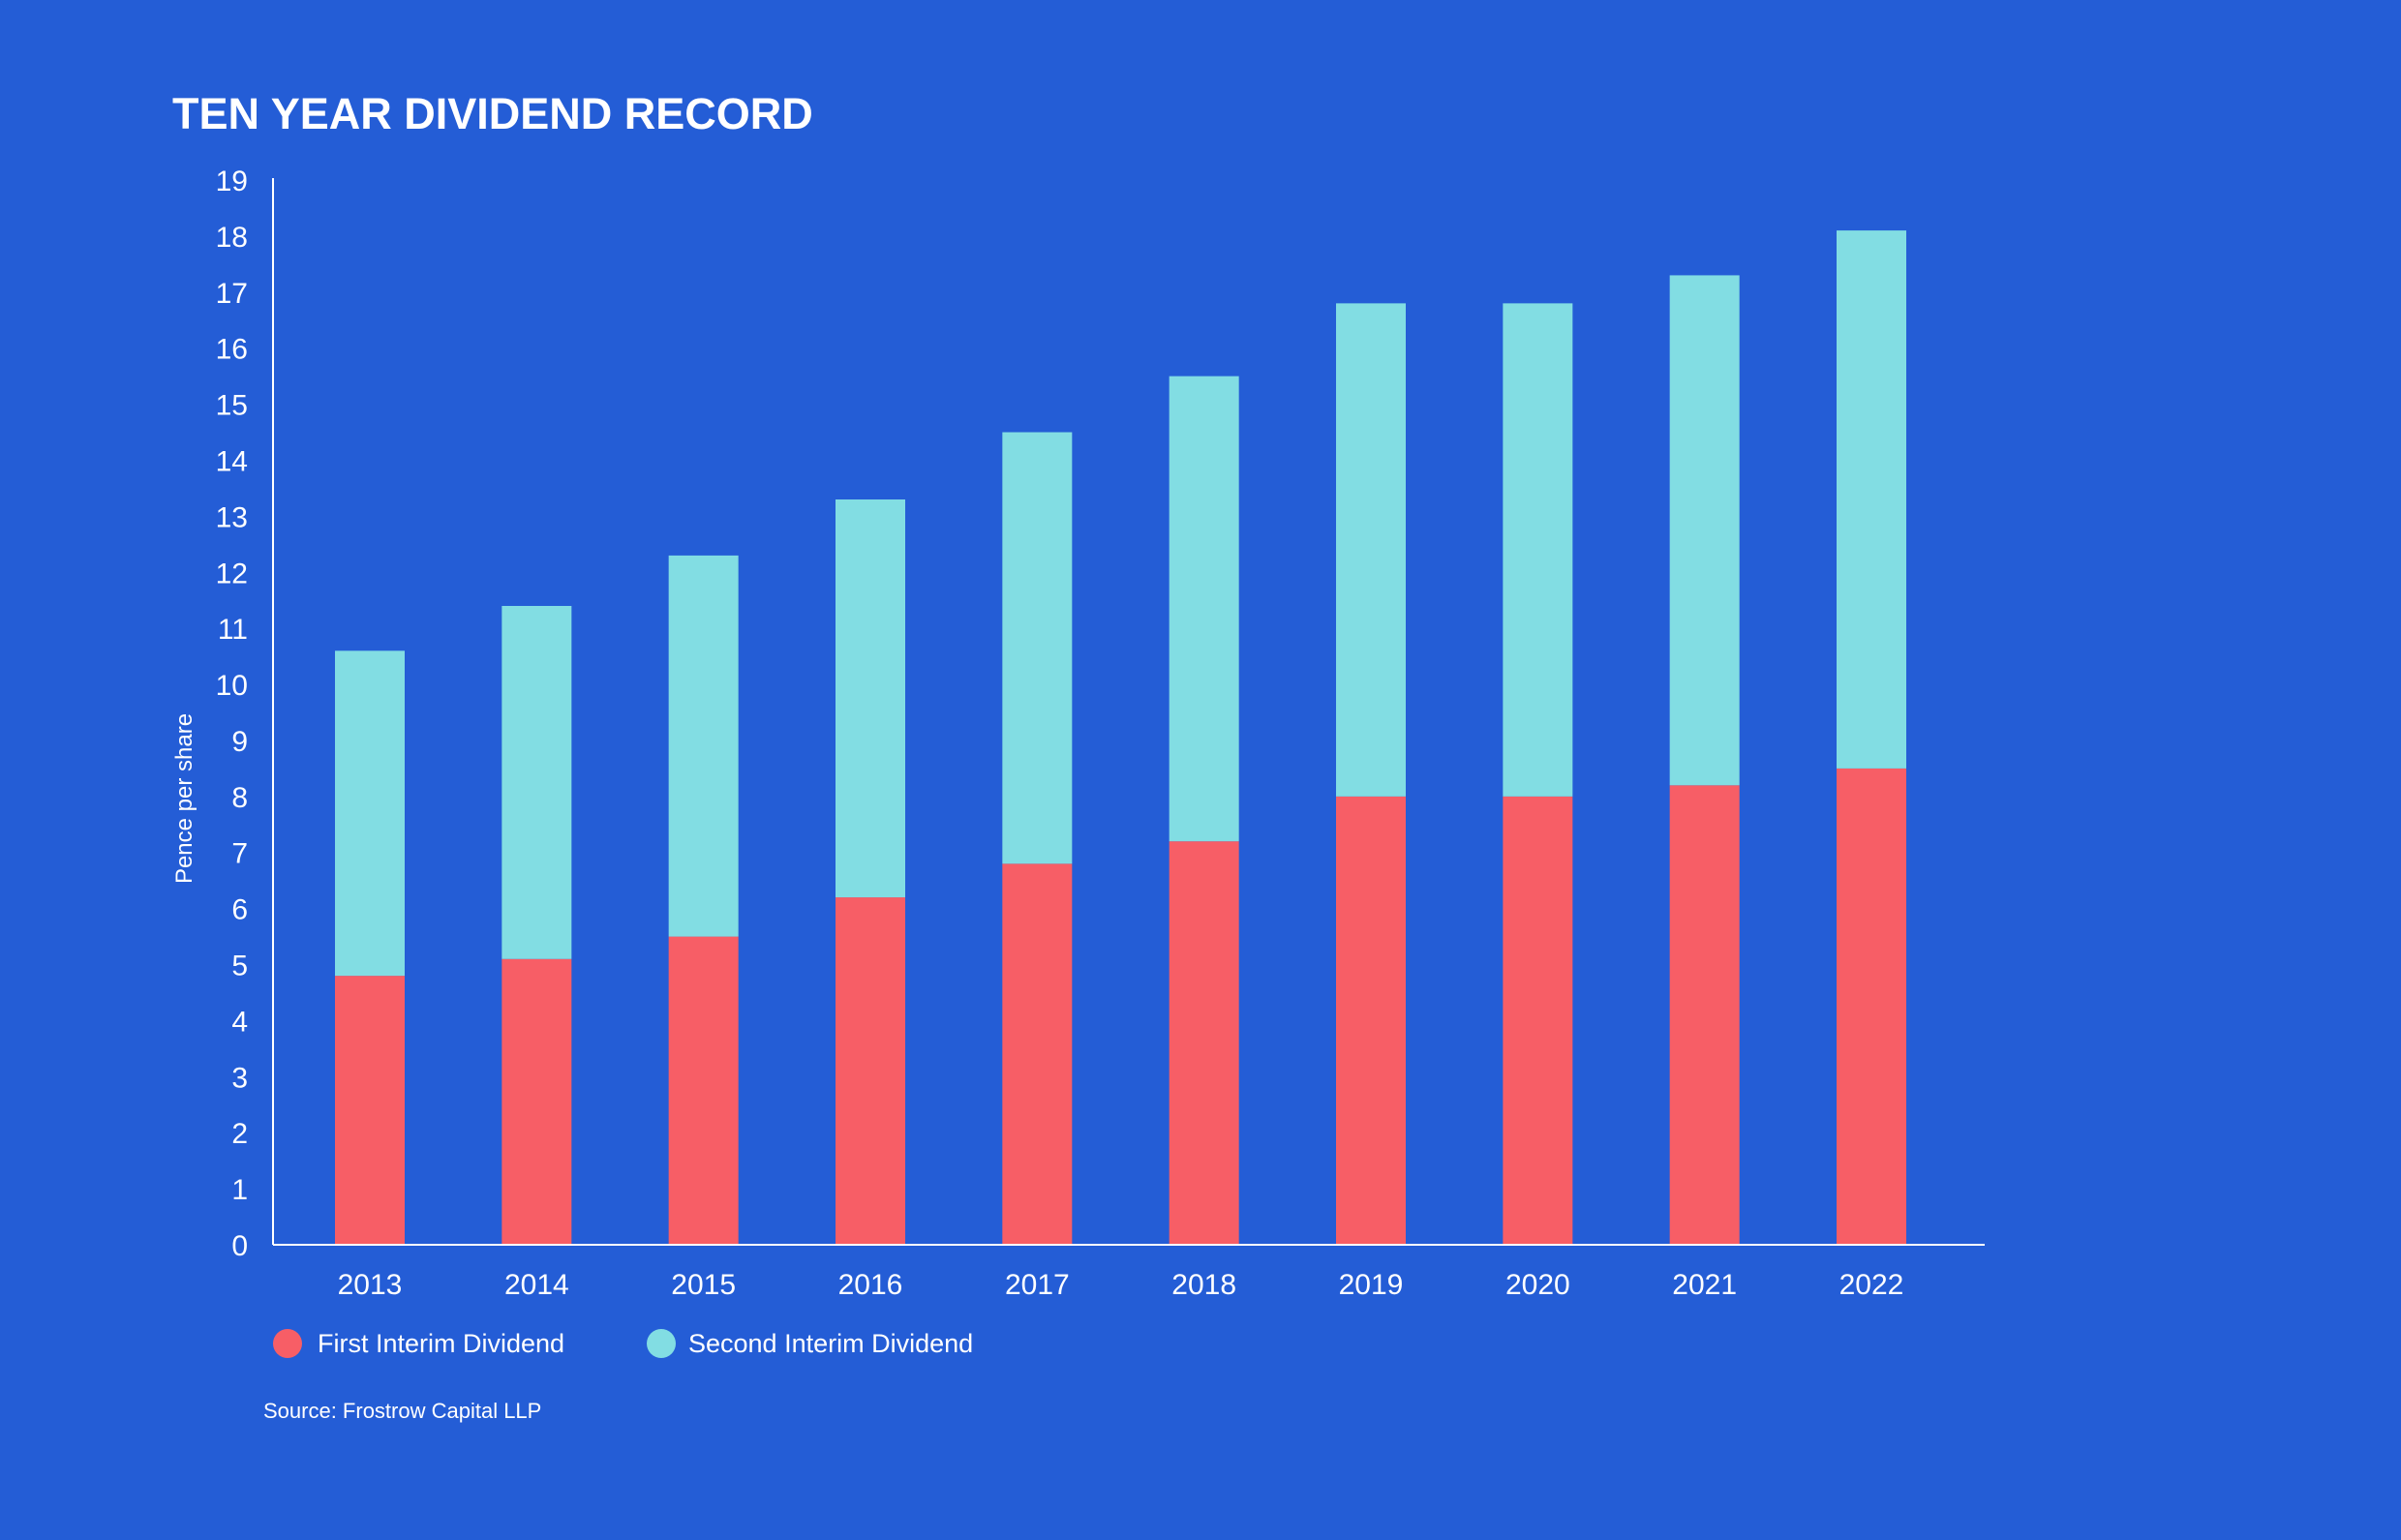 This screenshot has height=1540, width=2401. I want to click on y-tick-label: 2, so click(239, 1134).